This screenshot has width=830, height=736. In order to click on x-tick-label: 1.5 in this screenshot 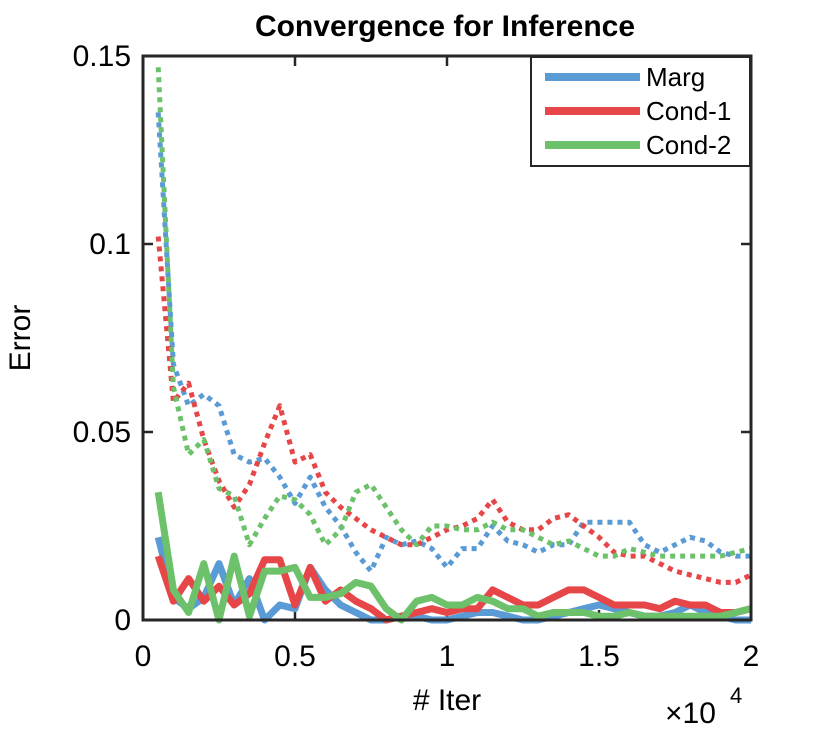, I will do `click(599, 656)`.